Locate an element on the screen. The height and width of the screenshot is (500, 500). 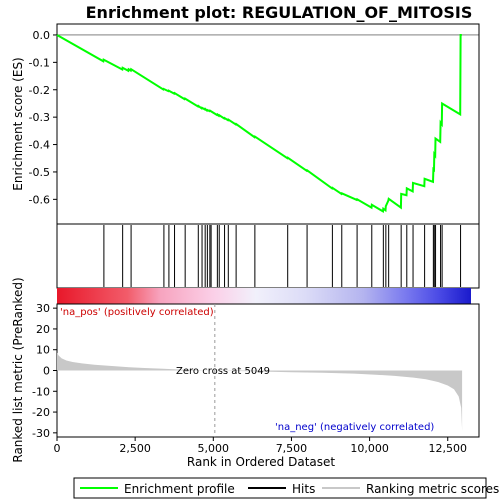
x-tick-label: 0 is located at coordinates (57, 448).